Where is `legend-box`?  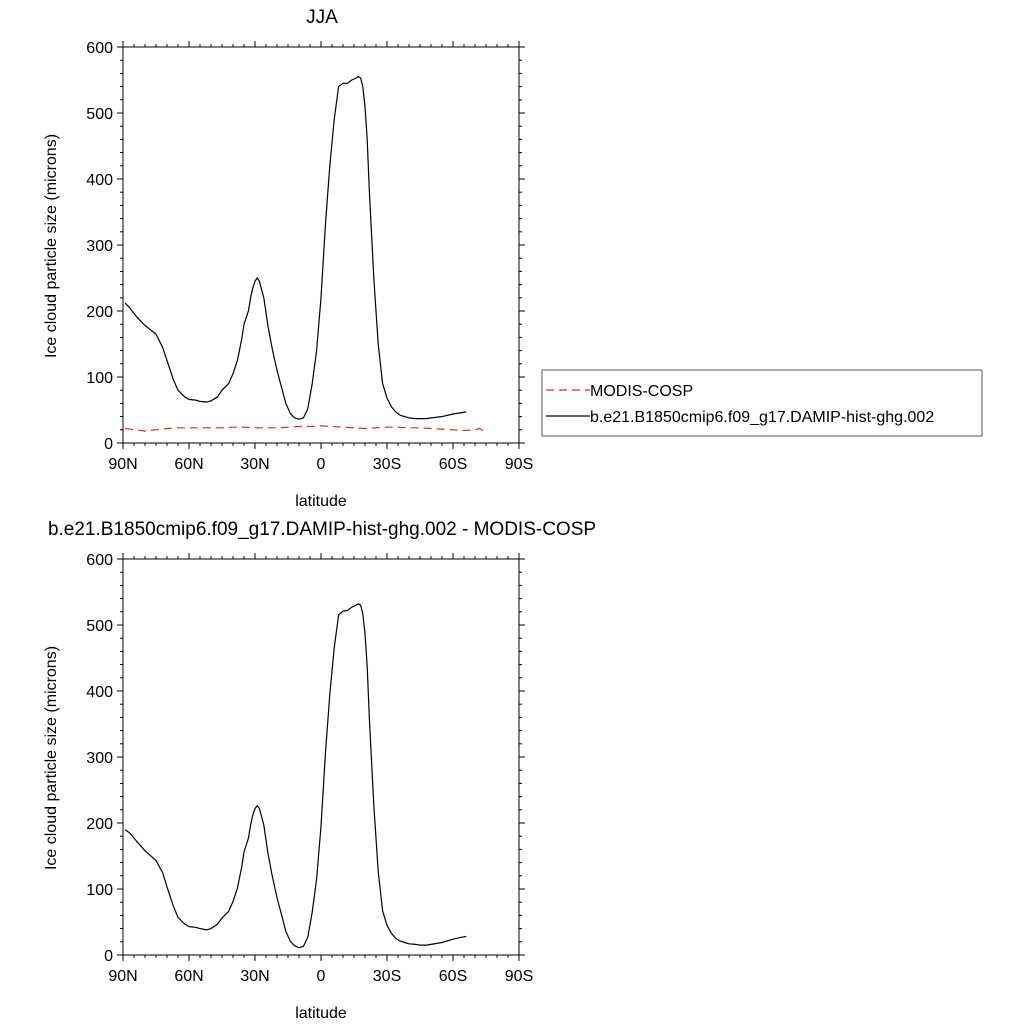
legend-box is located at coordinates (762, 403).